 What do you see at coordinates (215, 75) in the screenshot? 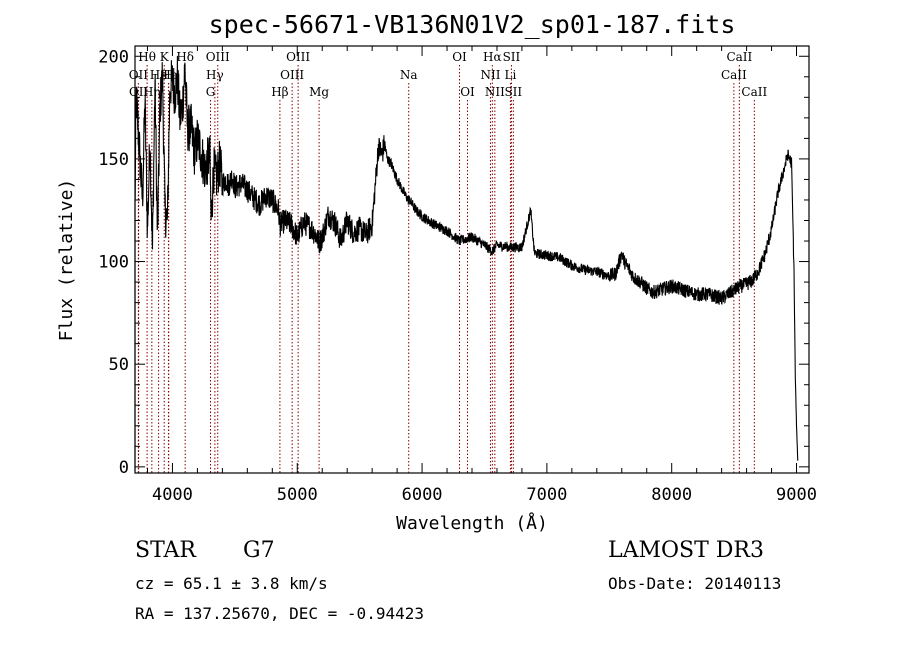
I see `spectral-line-label: Hγ` at bounding box center [215, 75].